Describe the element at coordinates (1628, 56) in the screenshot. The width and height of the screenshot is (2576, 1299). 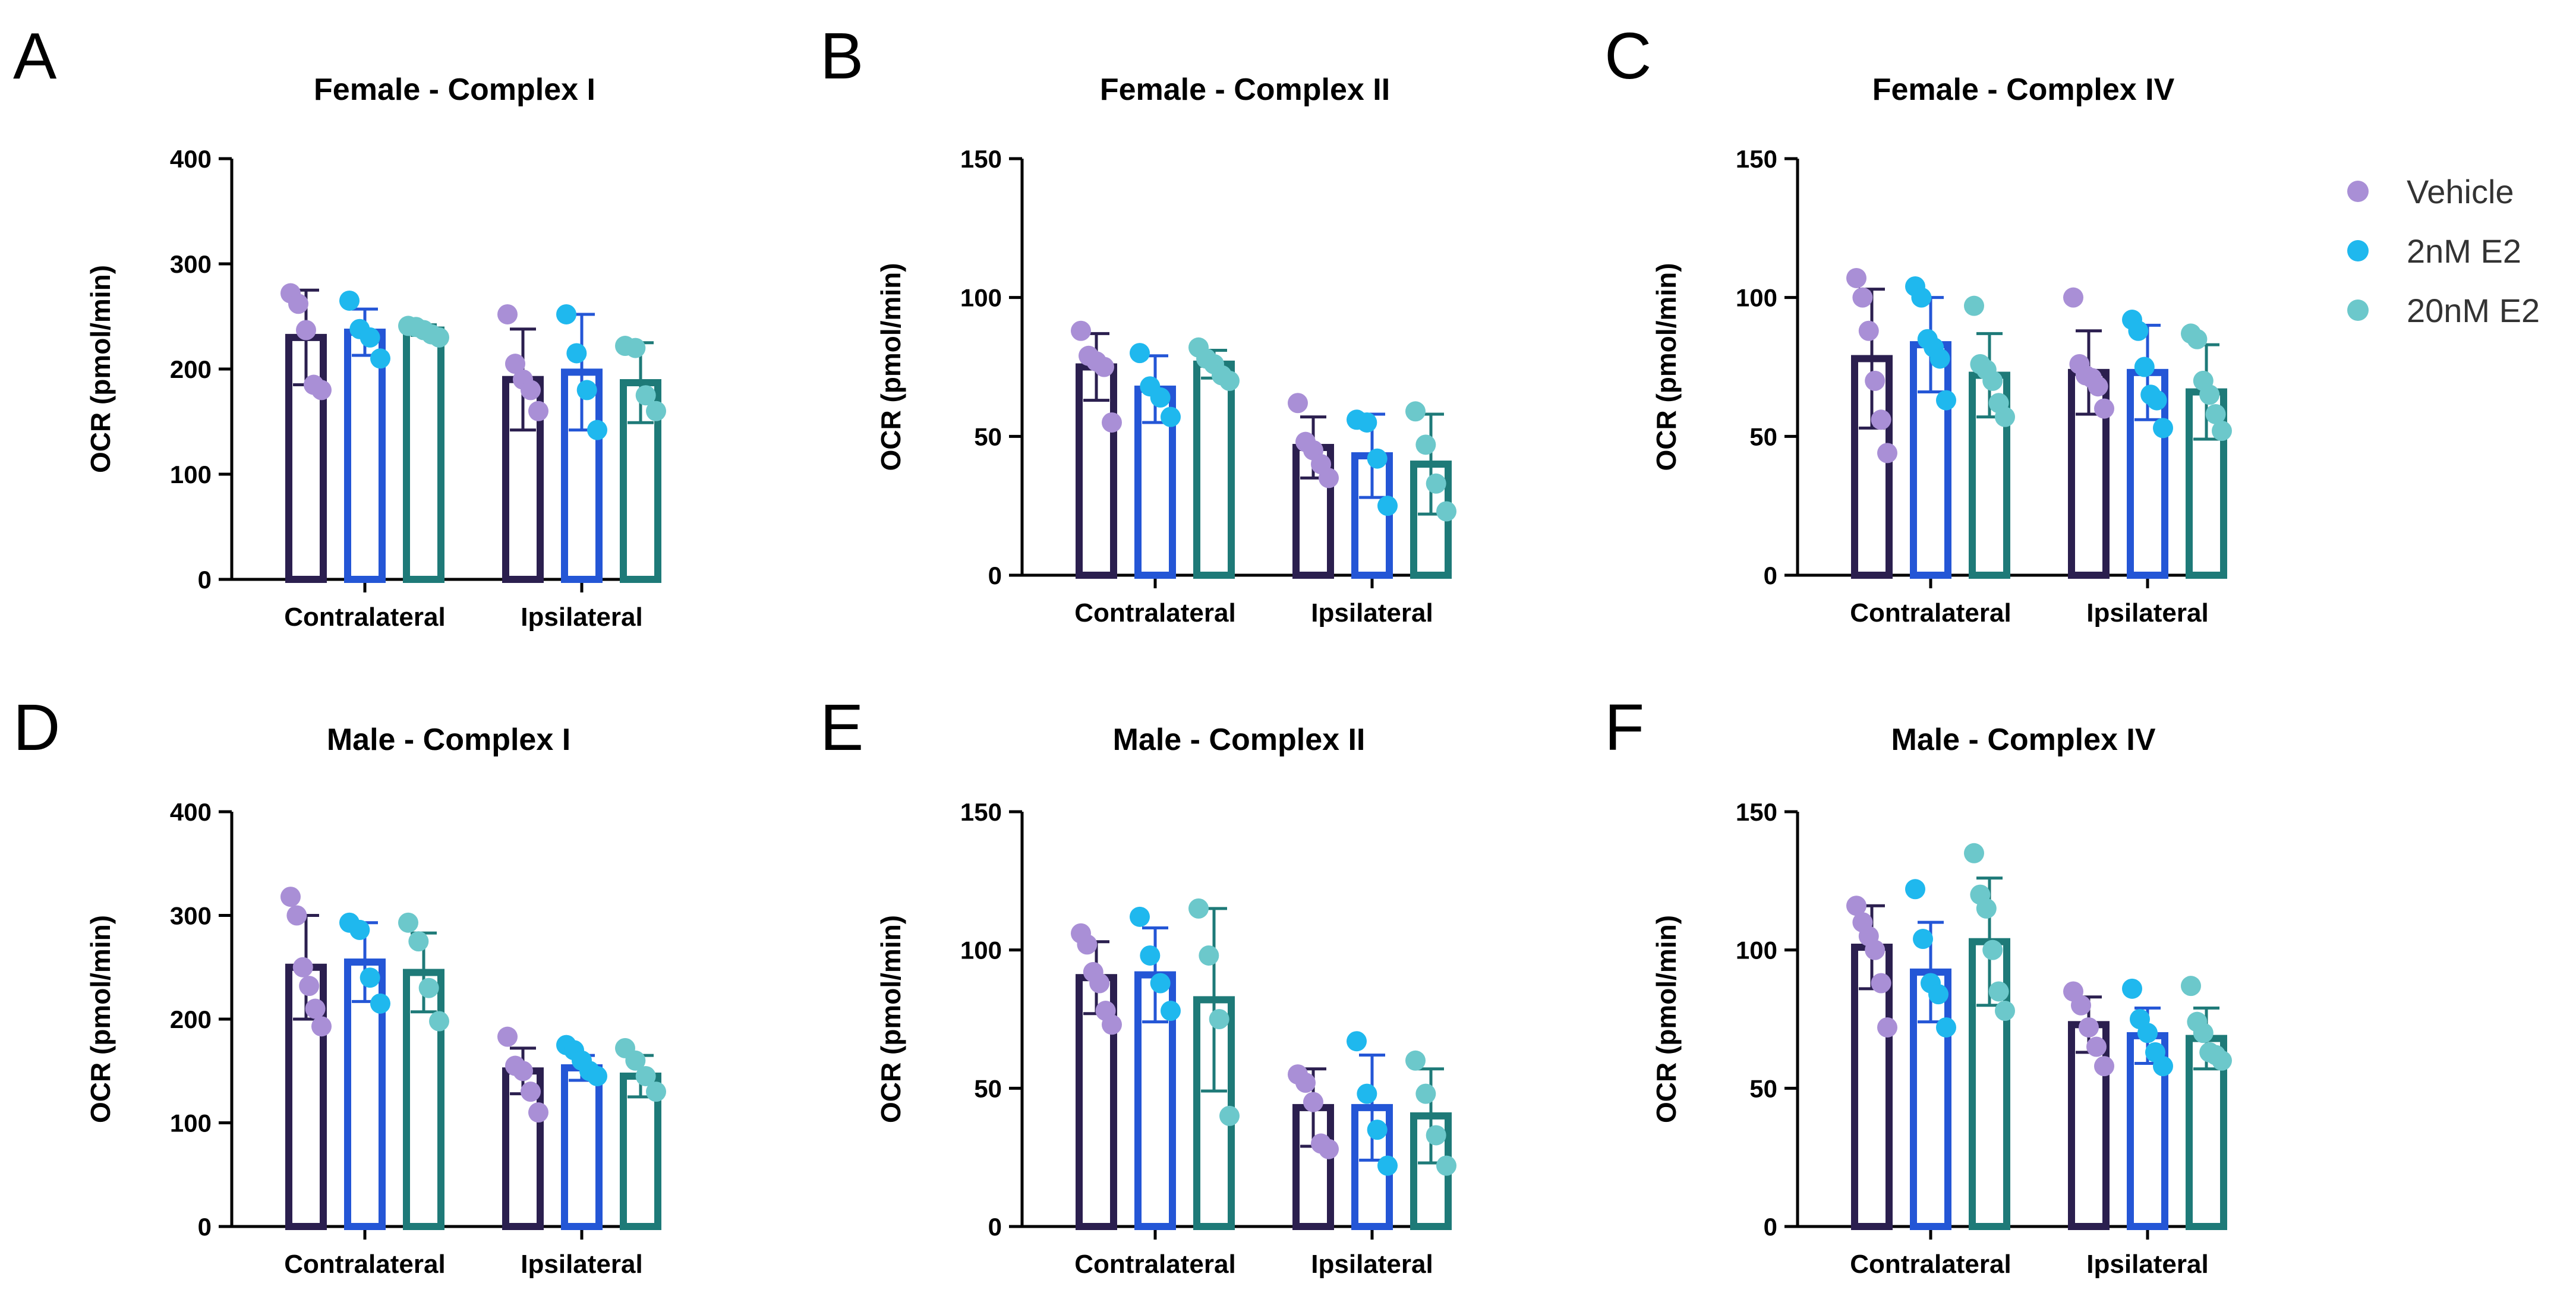
I see `panel-letter: C` at that location.